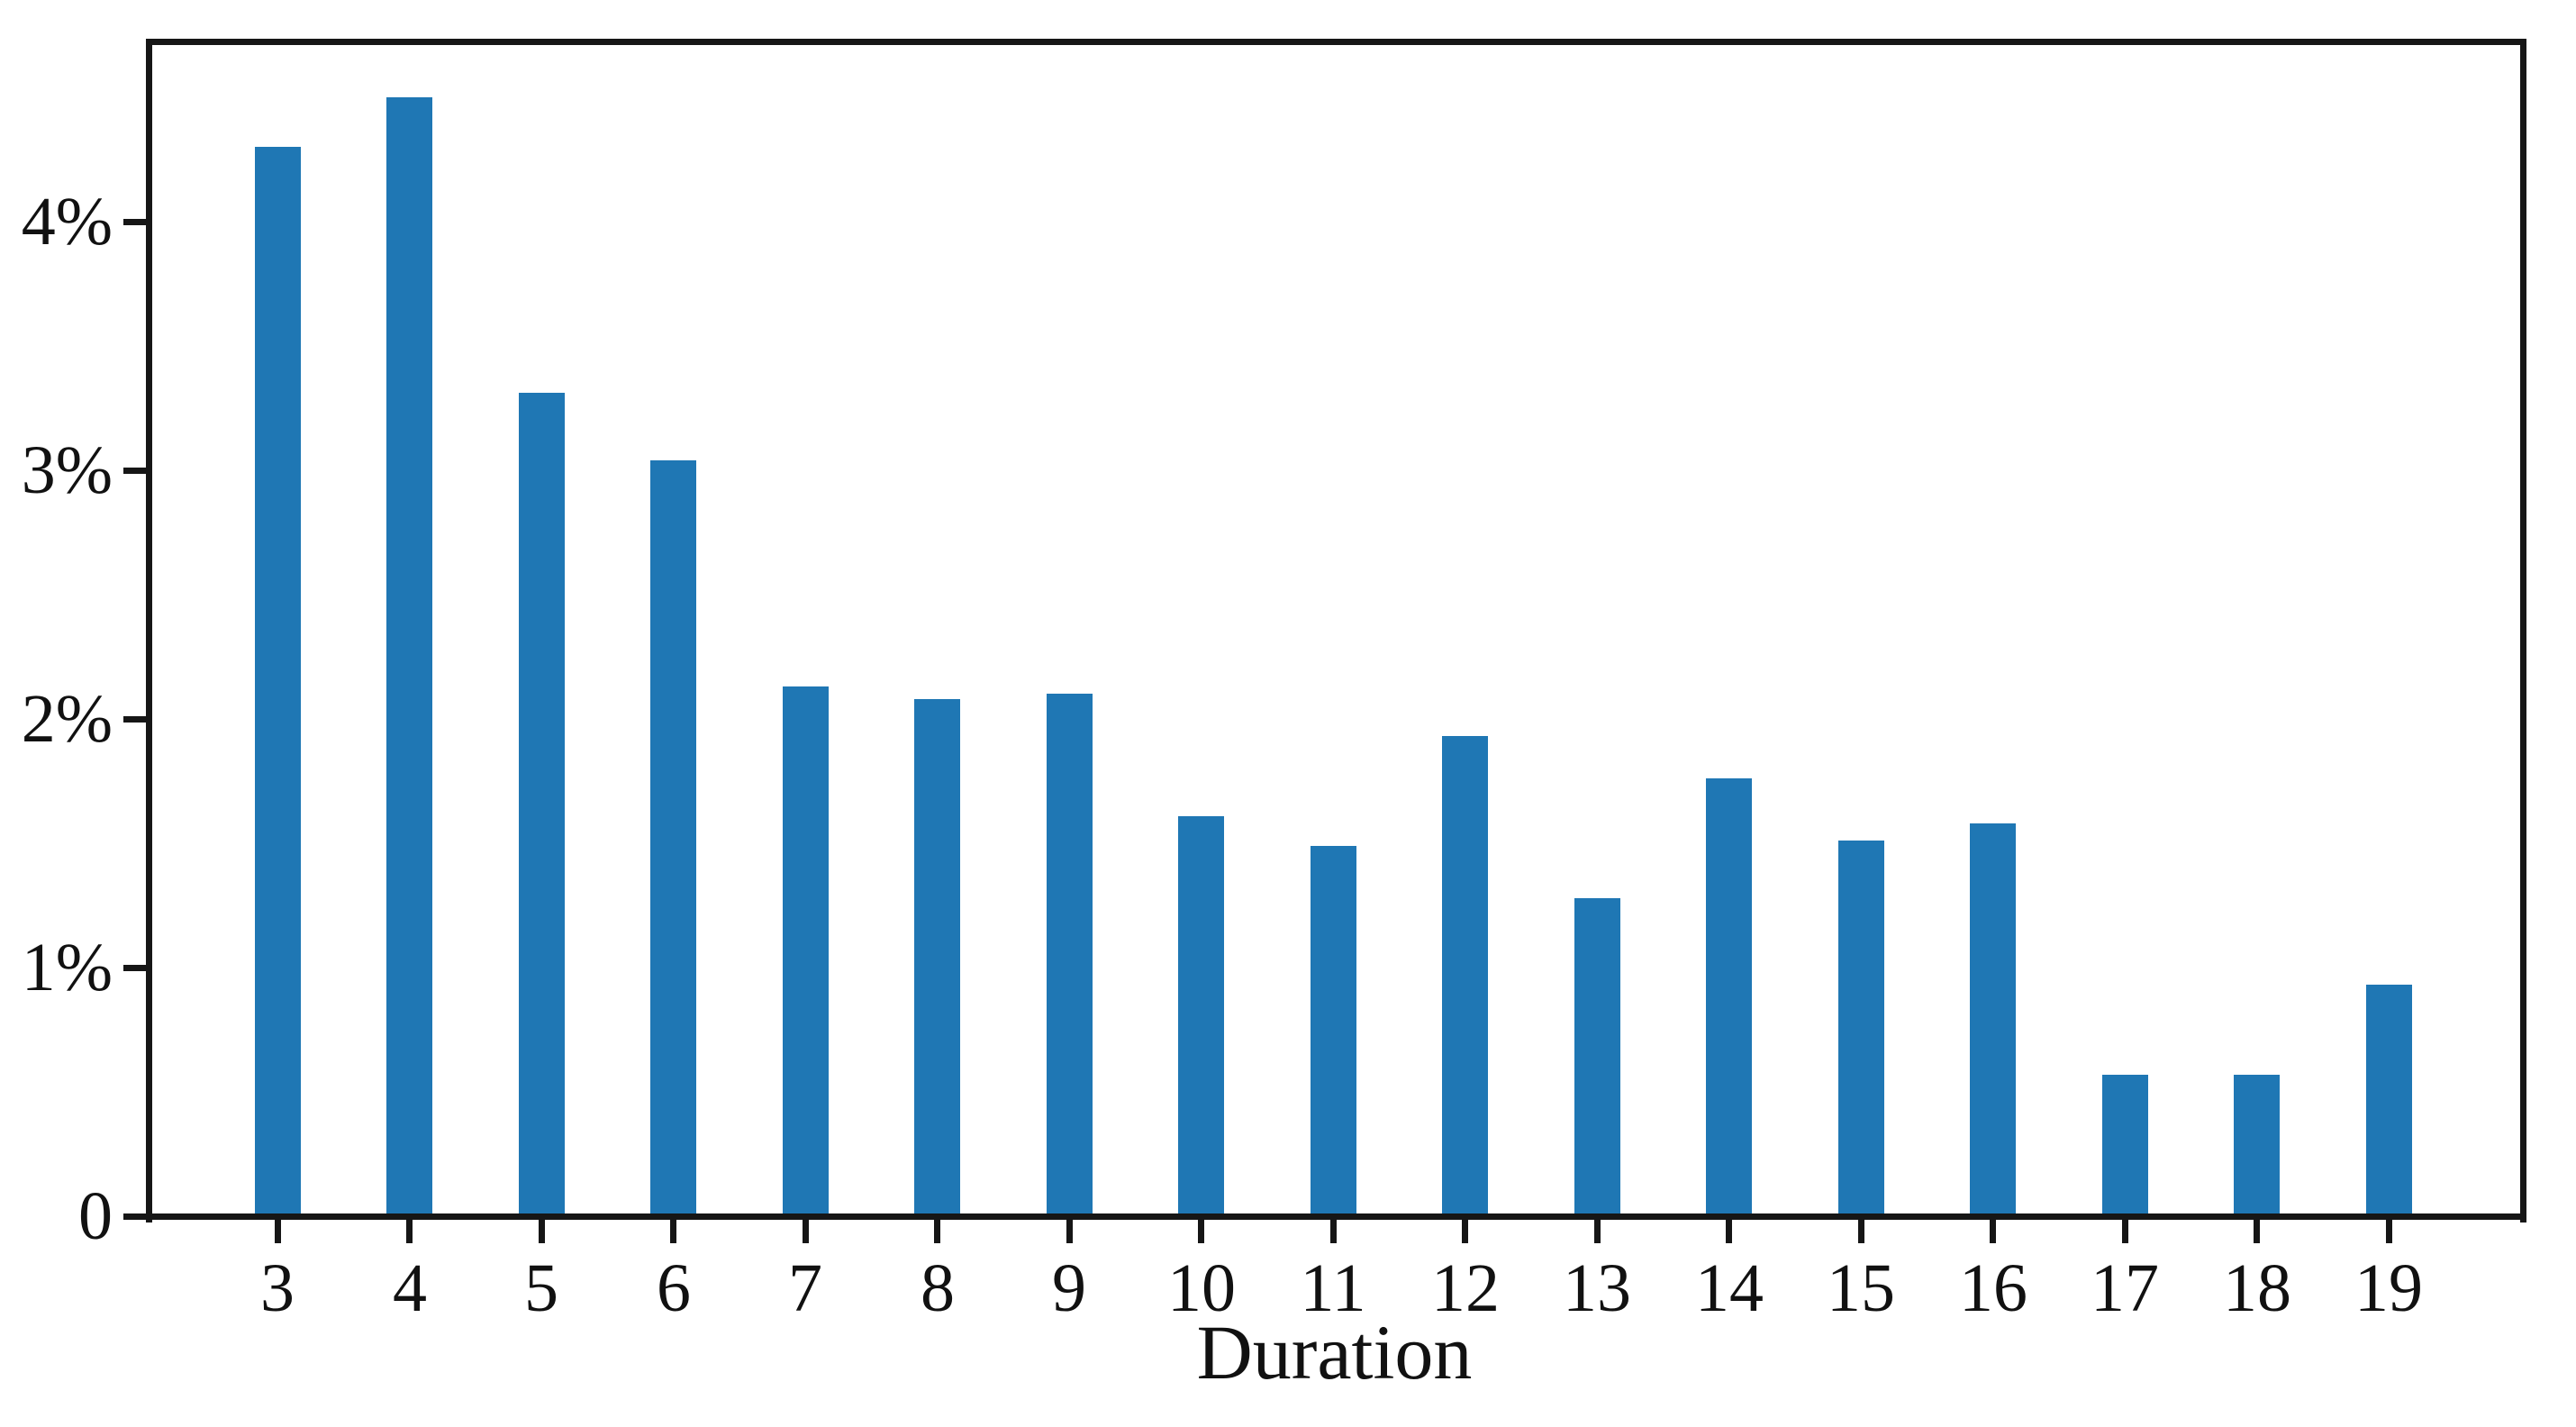  I want to click on x-tick-label: 7, so click(805, 1288).